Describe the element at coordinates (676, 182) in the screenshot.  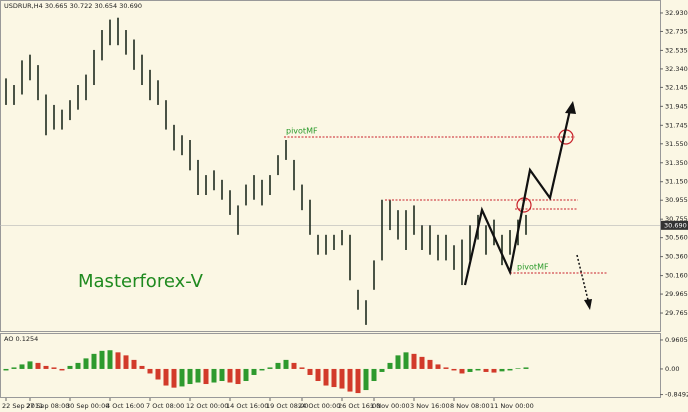
I see `y-tick-label: 31.150` at that location.